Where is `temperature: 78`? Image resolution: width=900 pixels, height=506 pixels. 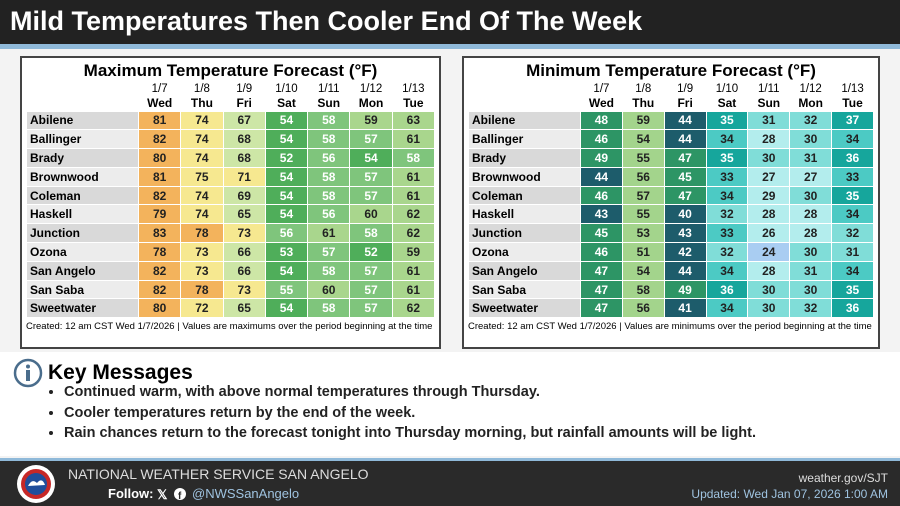
temperature: 78 is located at coordinates (202, 233).